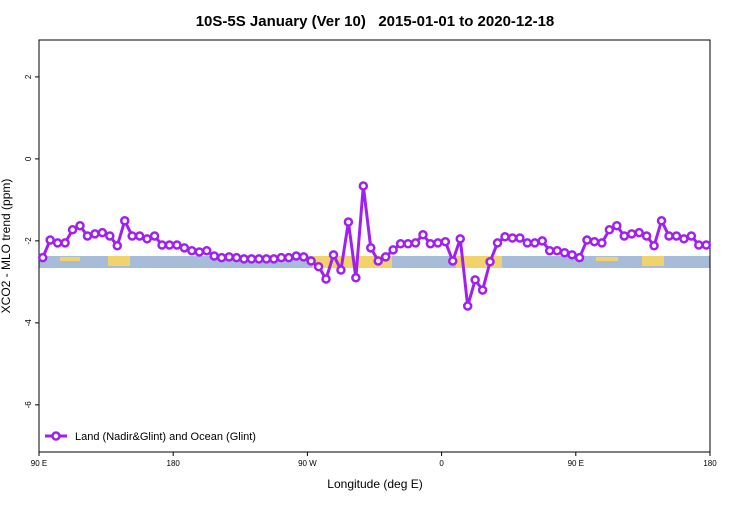 The width and height of the screenshot is (750, 505). What do you see at coordinates (28, 76) in the screenshot?
I see `y-tick-label: 2` at bounding box center [28, 76].